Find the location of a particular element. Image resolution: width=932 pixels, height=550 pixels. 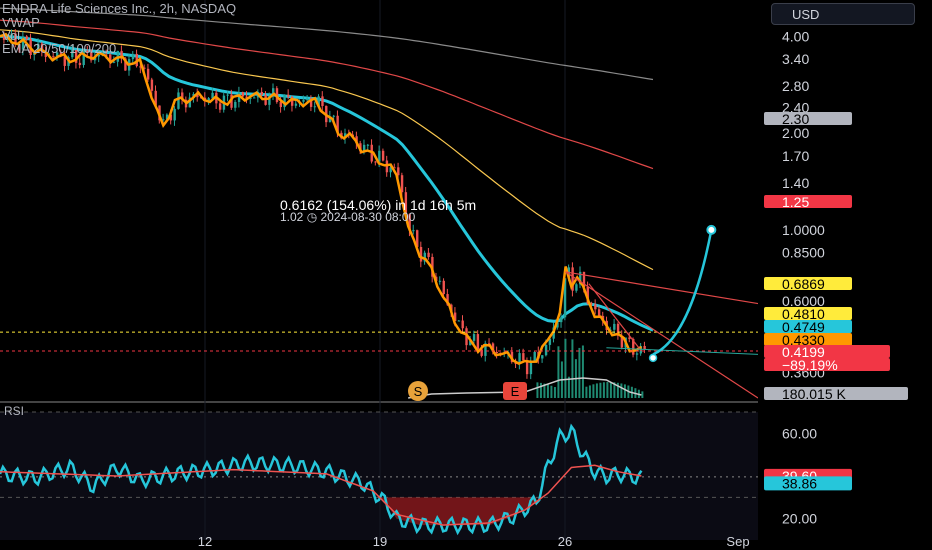

currency-button: USD is located at coordinates (843, 14).